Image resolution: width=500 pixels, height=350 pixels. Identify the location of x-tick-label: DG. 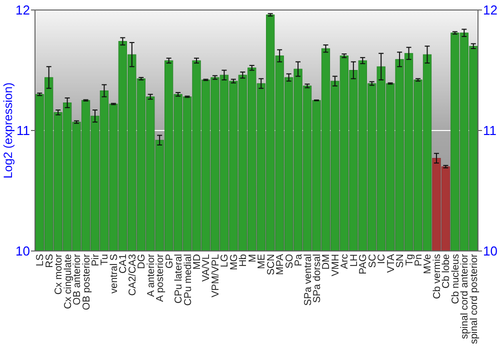
(142, 261).